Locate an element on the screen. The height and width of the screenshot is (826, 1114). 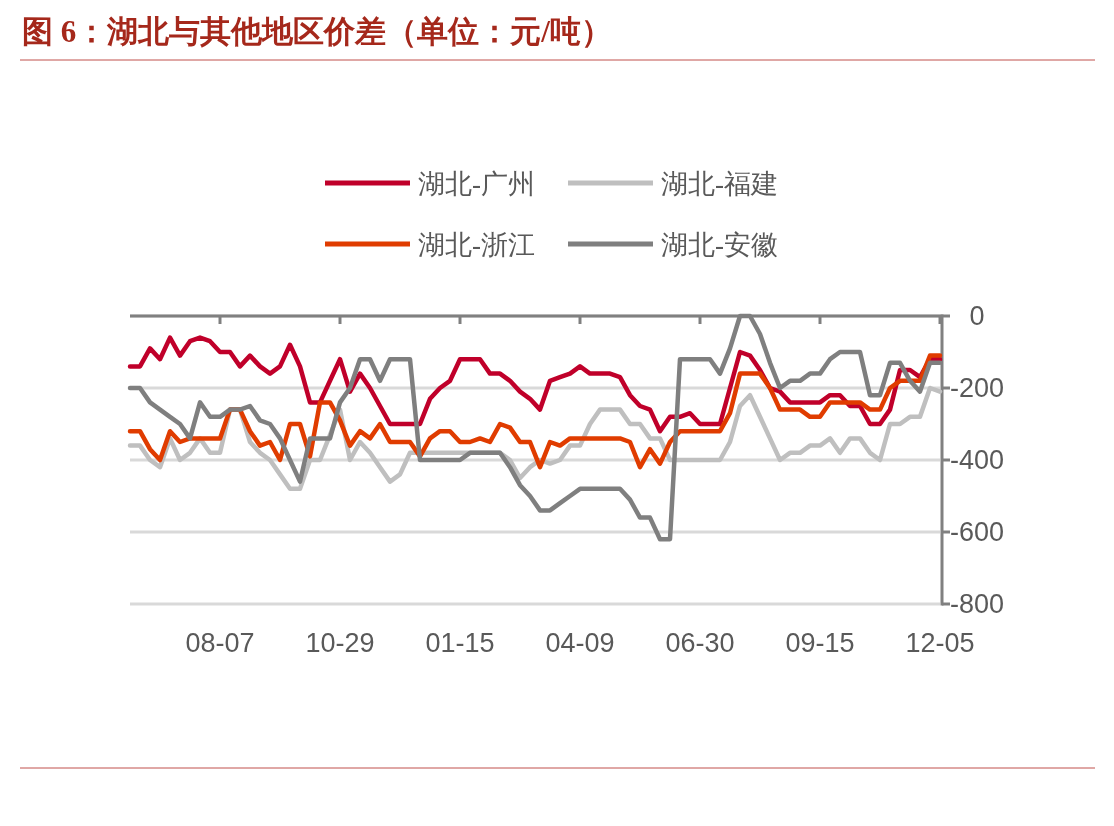
y-tick-label: 0 is located at coordinates (977, 316).